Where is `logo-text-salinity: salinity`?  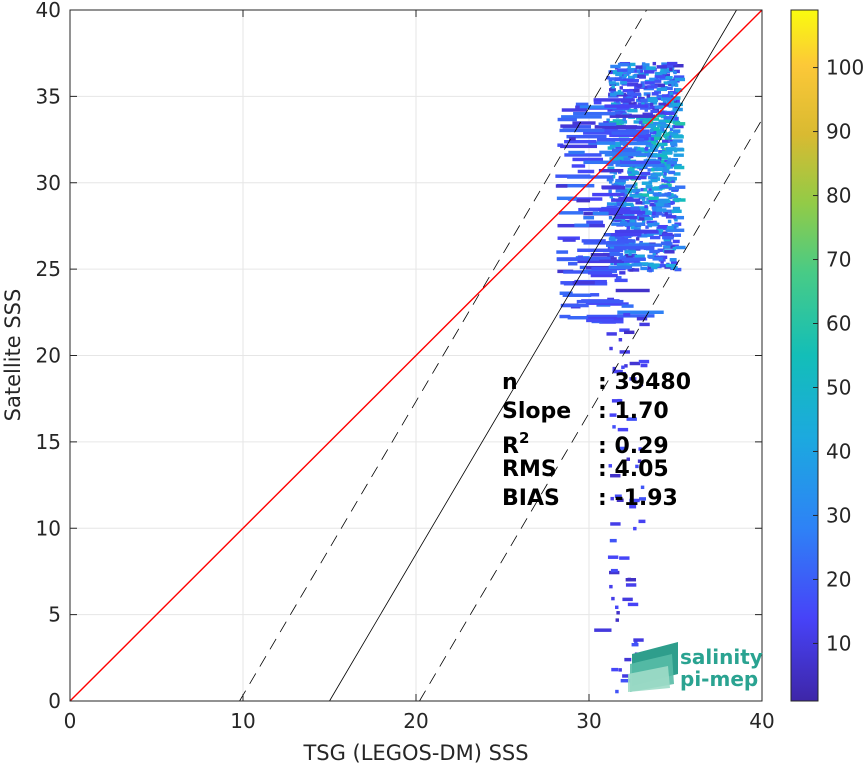 logo-text-salinity: salinity is located at coordinates (721, 657).